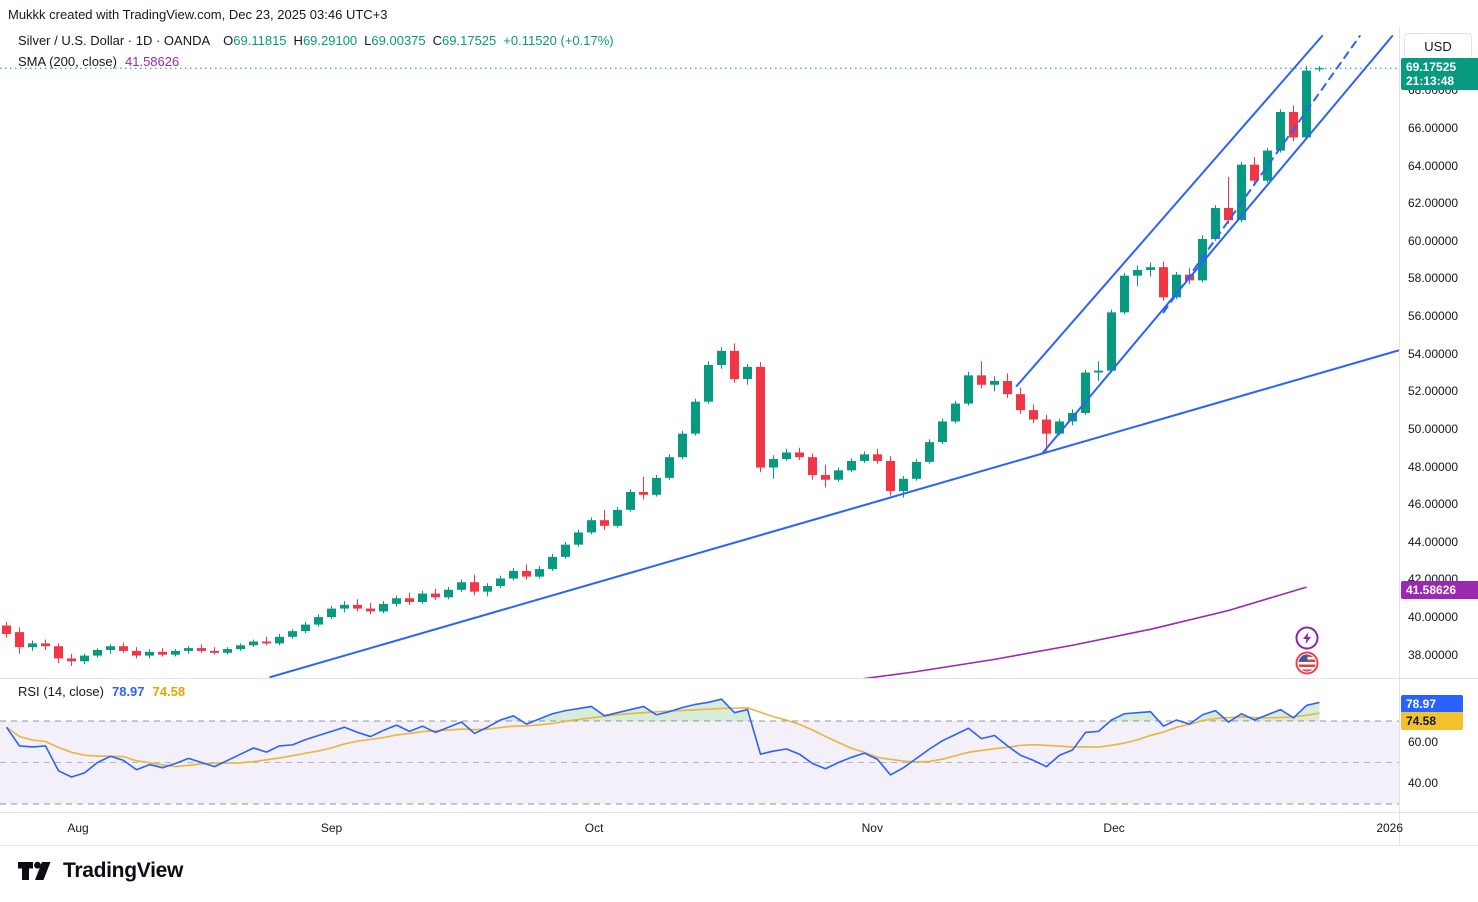 Image resolution: width=1478 pixels, height=902 pixels. What do you see at coordinates (1073, 632) in the screenshot?
I see `sma-200-line` at bounding box center [1073, 632].